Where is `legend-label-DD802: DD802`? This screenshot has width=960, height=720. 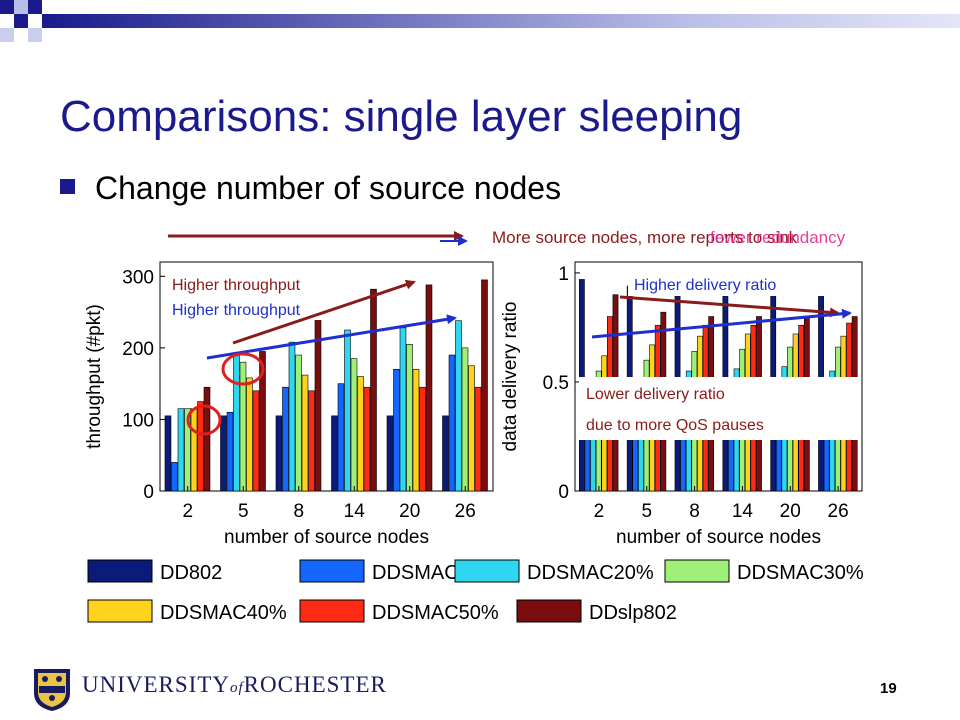 legend-label-DD802: DD802 is located at coordinates (191, 573).